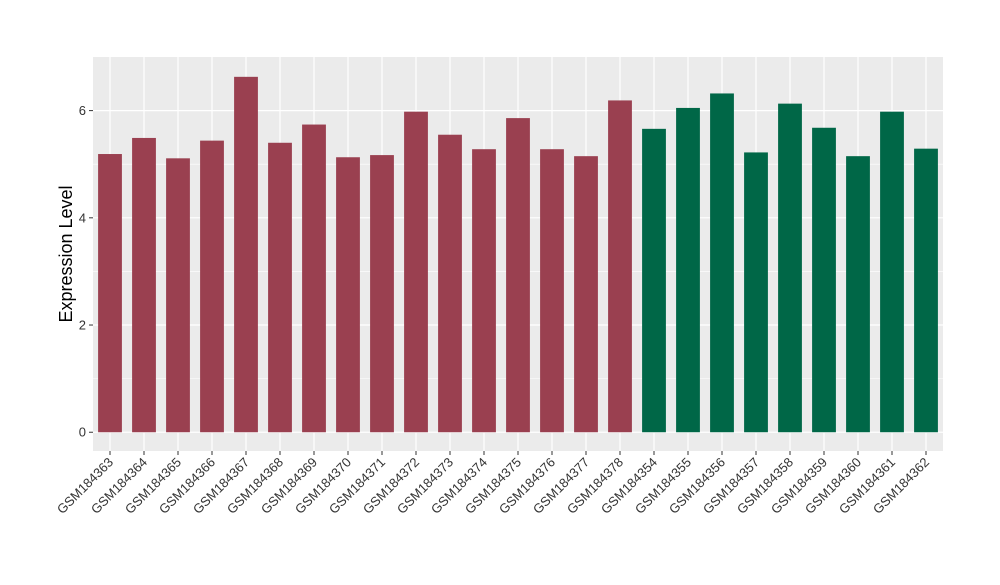 The height and width of the screenshot is (585, 1000). Describe the element at coordinates (144, 285) in the screenshot. I see `bar-GSM184364` at that location.